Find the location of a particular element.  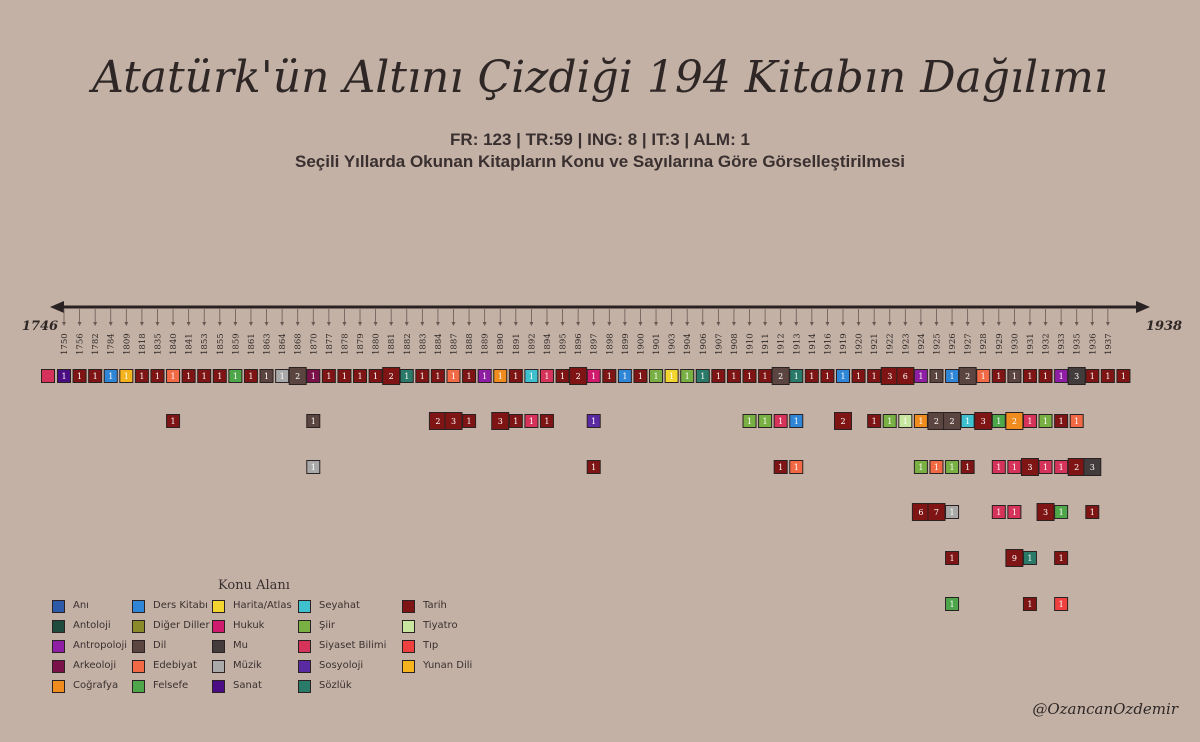

legend-label: Mu is located at coordinates (240, 645).